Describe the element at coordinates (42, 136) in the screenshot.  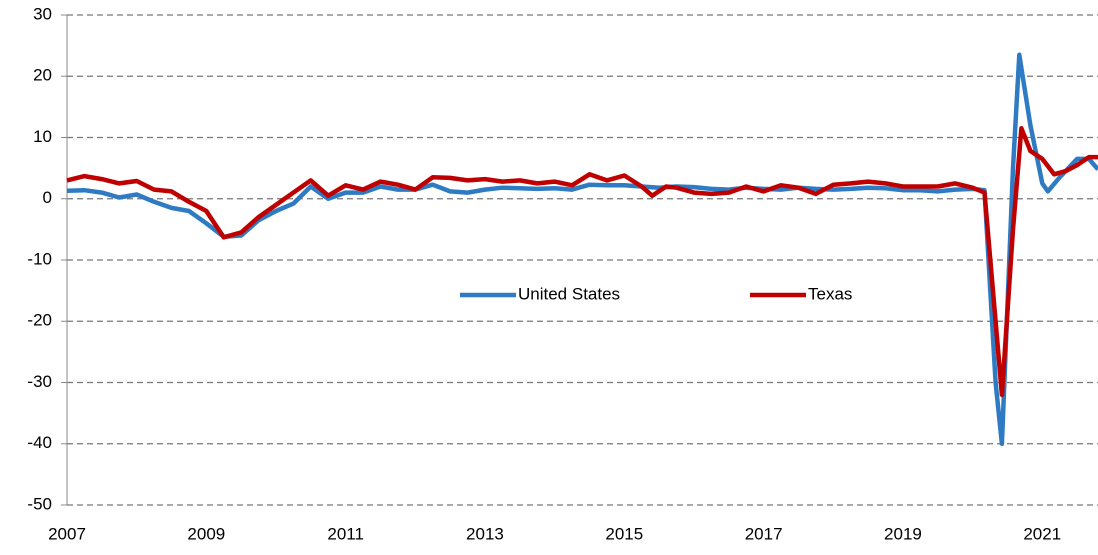
I see `y-tick-label: 10` at that location.